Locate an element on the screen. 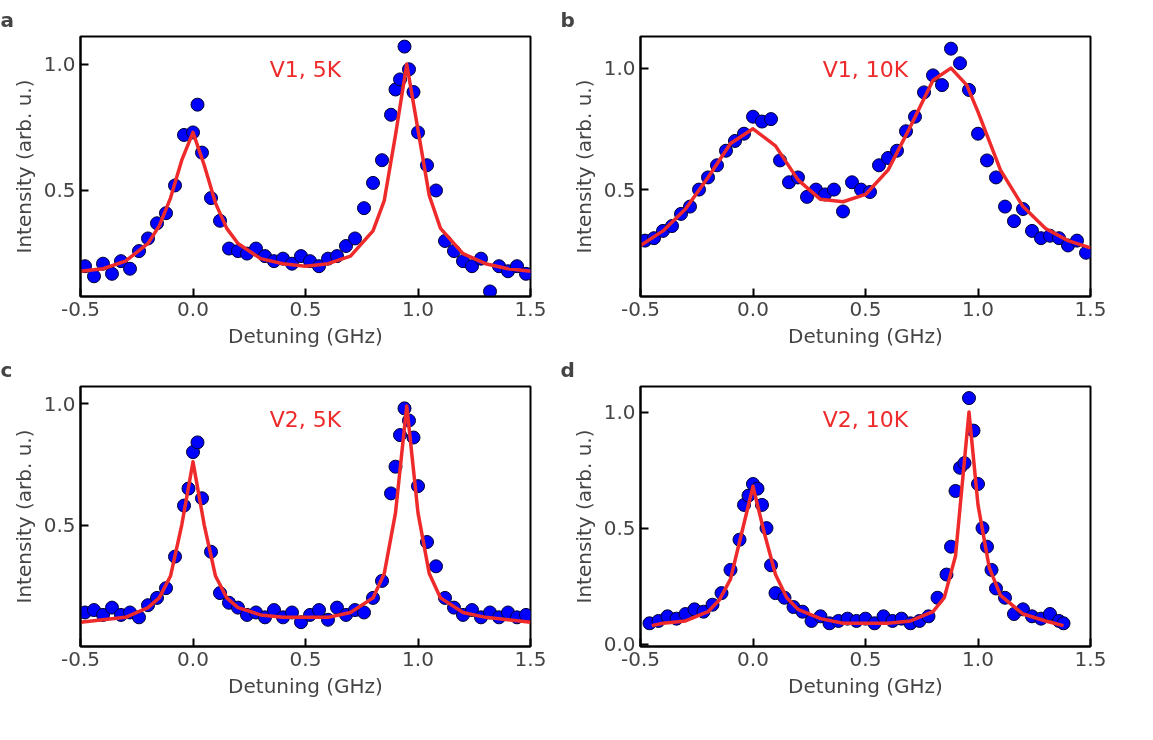 This screenshot has height=740, width=1153. annotation: V2, 10K is located at coordinates (865, 419).